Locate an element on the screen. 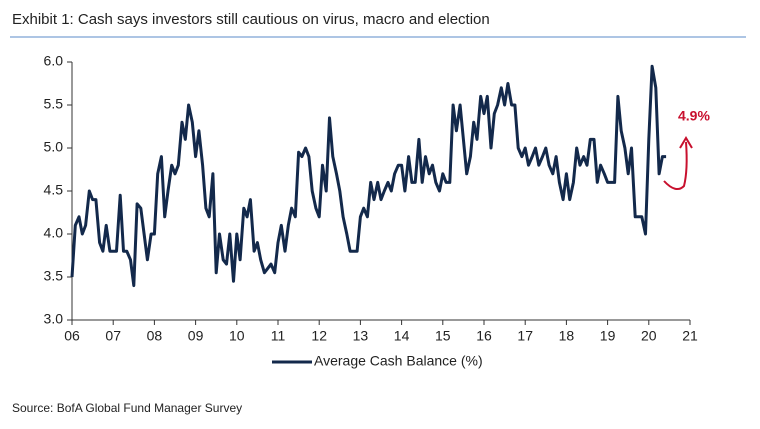 This screenshot has height=429, width=760. x-tick-label: 15 is located at coordinates (443, 336).